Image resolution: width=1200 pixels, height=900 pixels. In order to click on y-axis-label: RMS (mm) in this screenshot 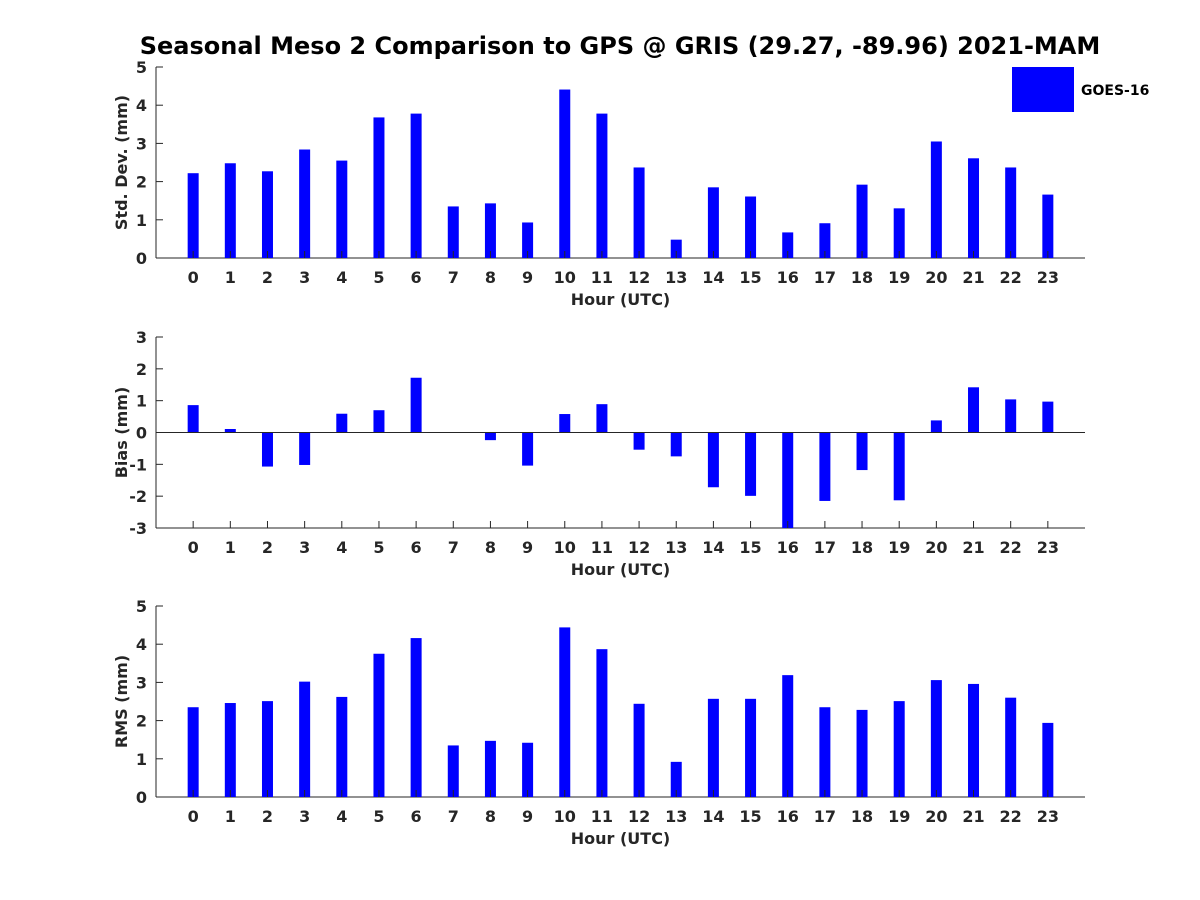, I will do `click(121, 701)`.